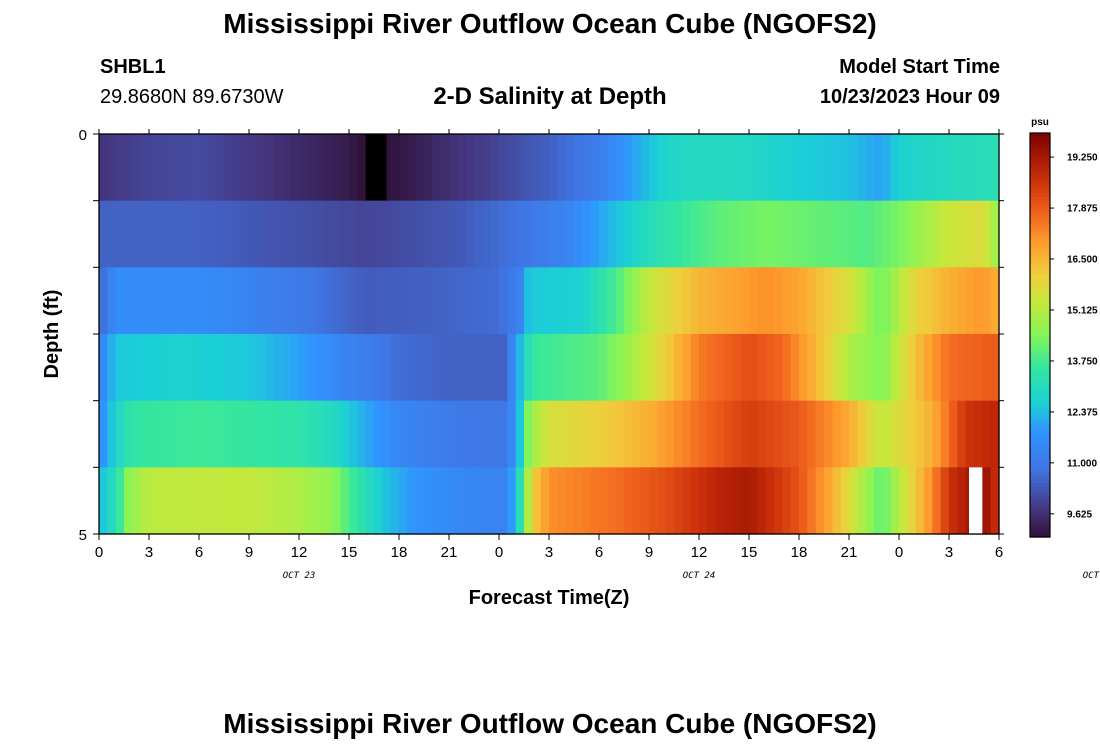  What do you see at coordinates (1040, 122) in the screenshot?
I see `colorbar-unit: psu` at bounding box center [1040, 122].